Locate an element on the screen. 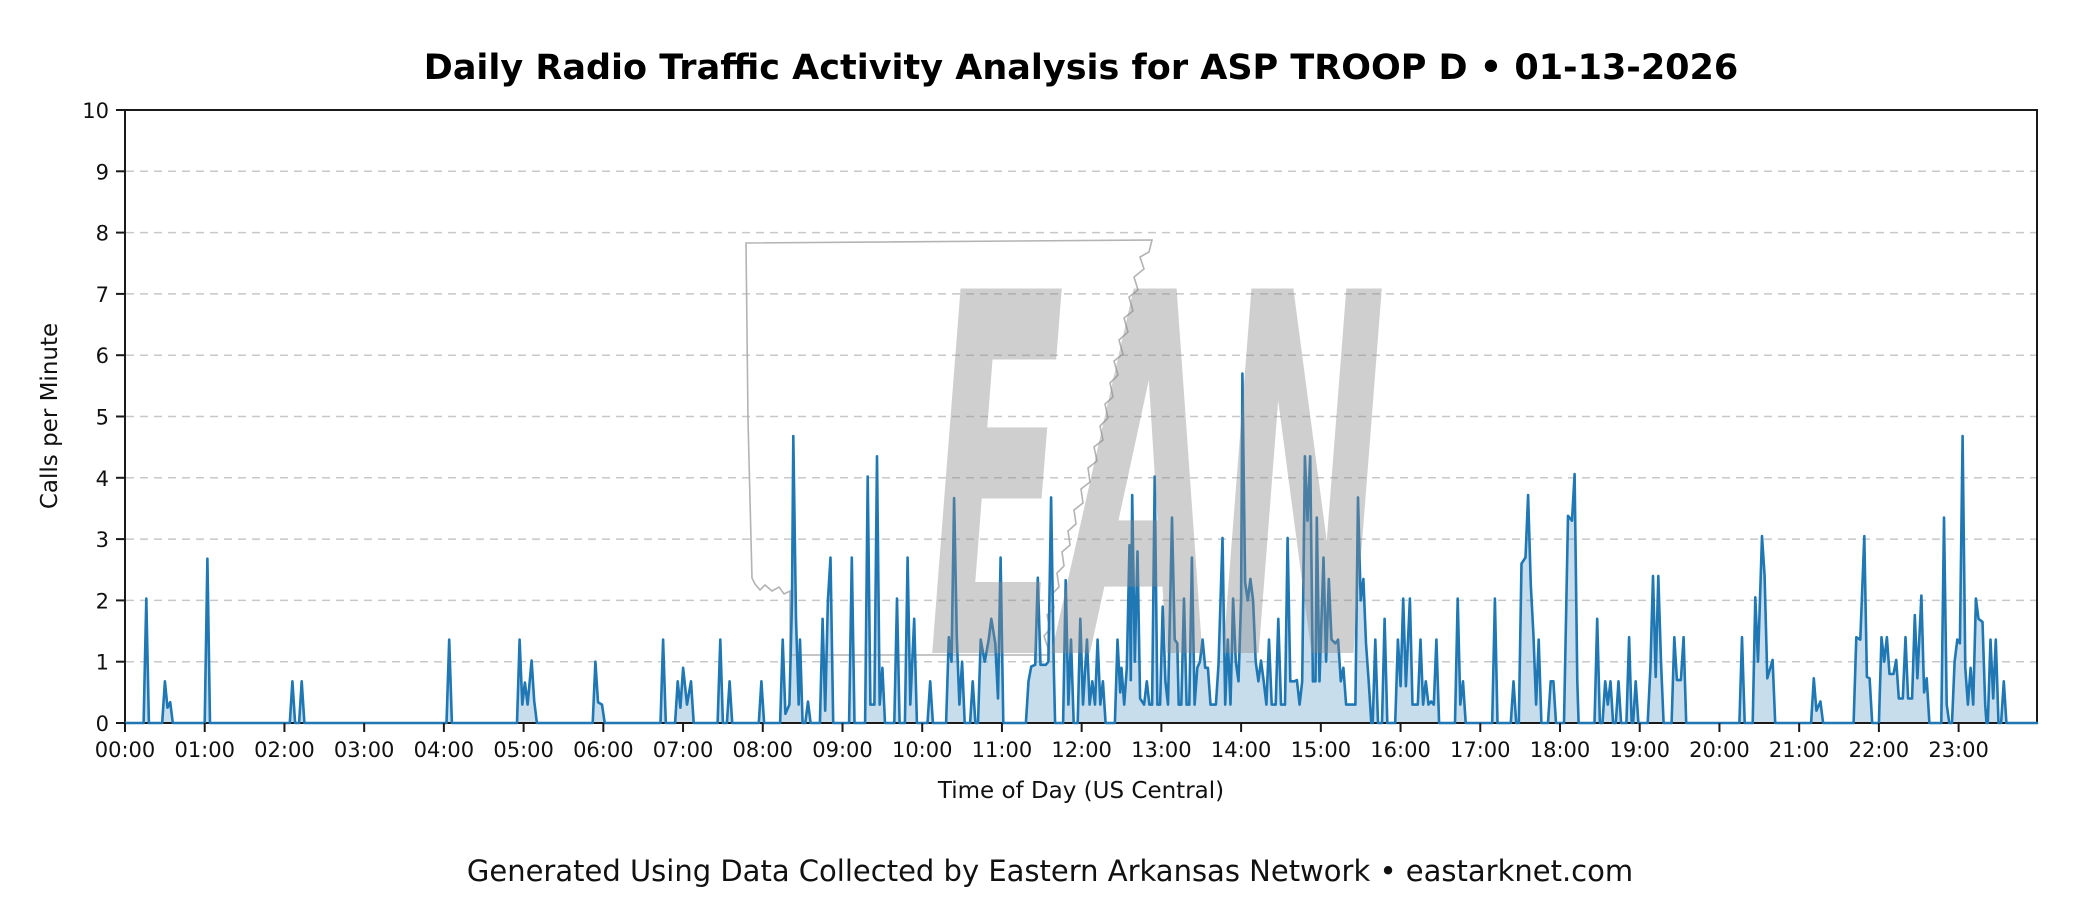 This screenshot has height=900, width=2100. x-tick-label: 07:00 is located at coordinates (683, 750).